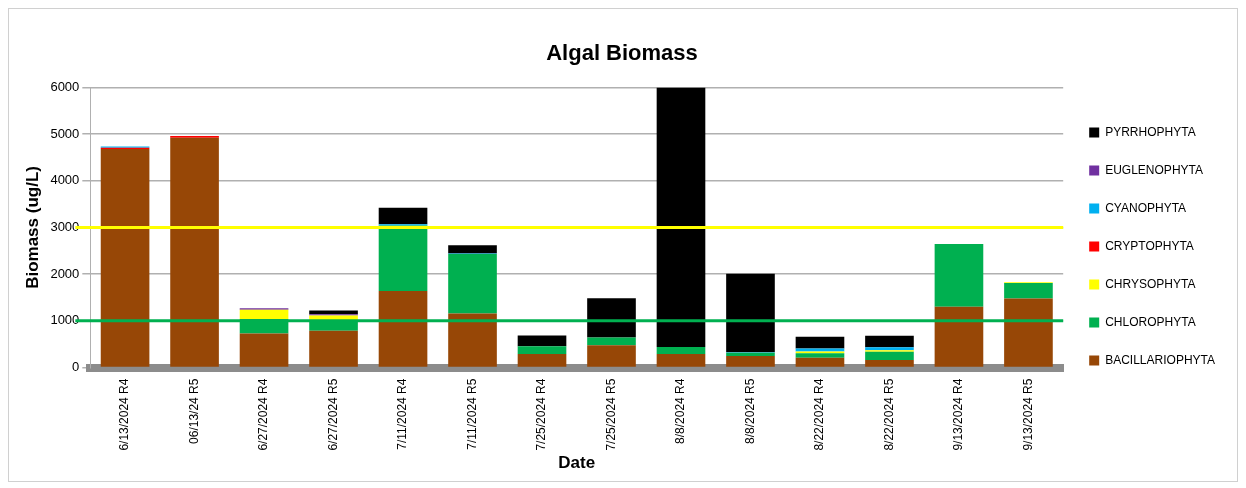  I want to click on y-tick-label: 2000, so click(65, 273).